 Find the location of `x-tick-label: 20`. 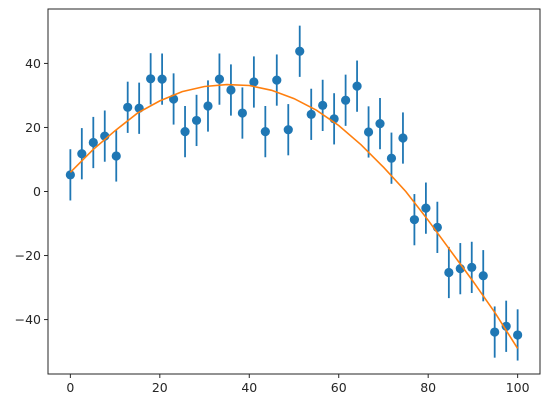

x-tick-label: 20 is located at coordinates (160, 387).